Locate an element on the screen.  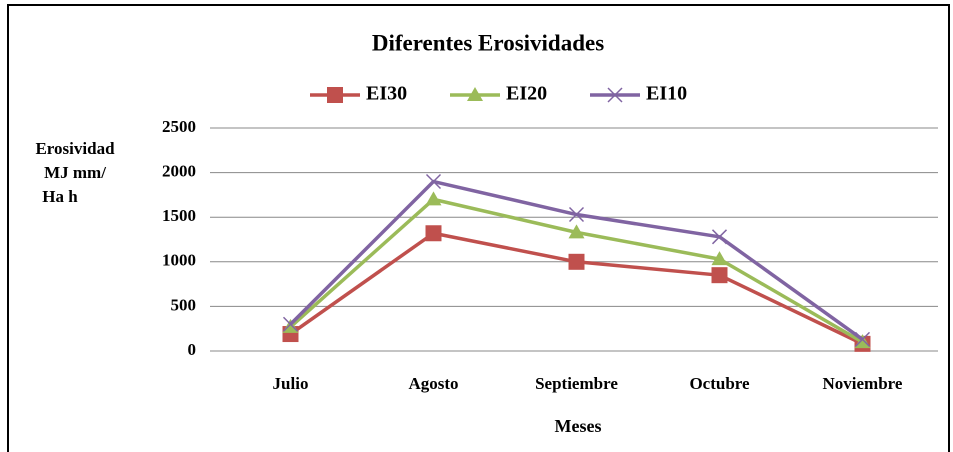
legend-label: EI10 is located at coordinates (666, 94).